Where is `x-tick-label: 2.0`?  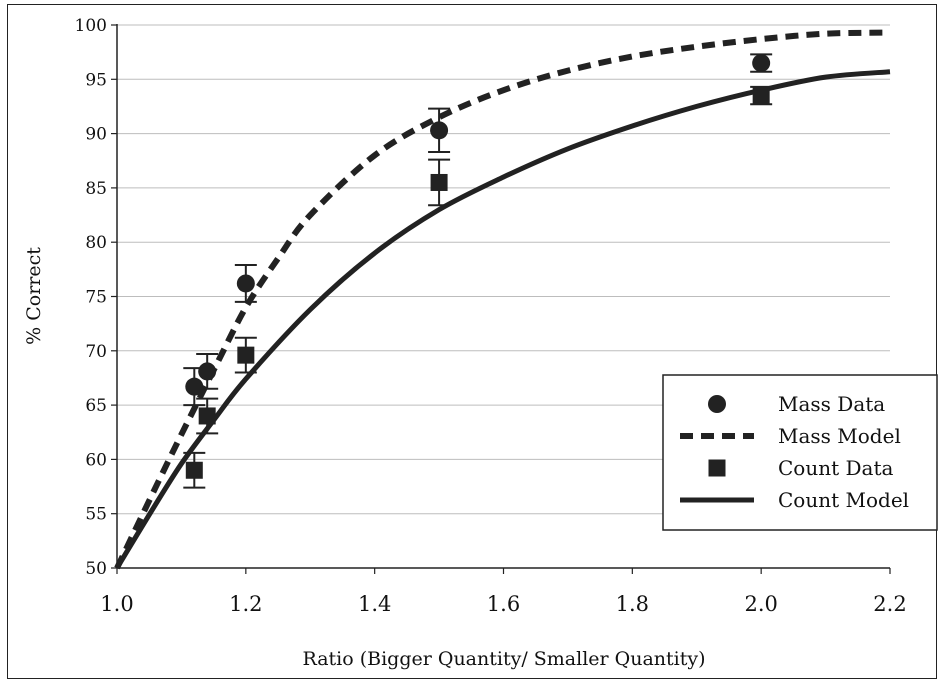
x-tick-label: 2.0 is located at coordinates (760, 604).